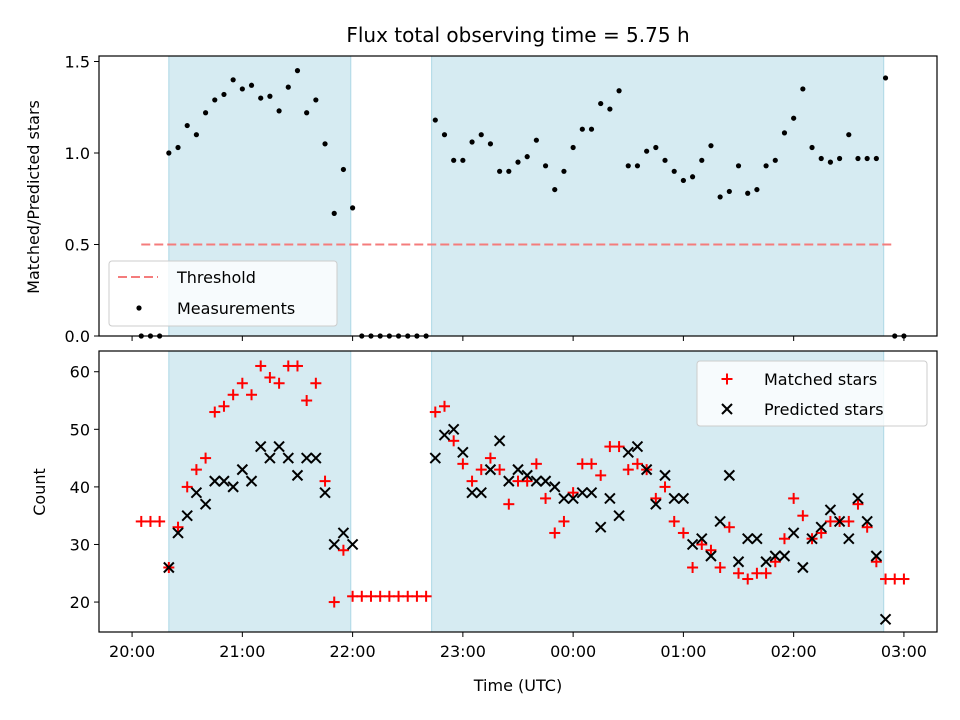 This screenshot has height=720, width=960. I want to click on x-tick-label-2: 22:00, so click(353, 651).